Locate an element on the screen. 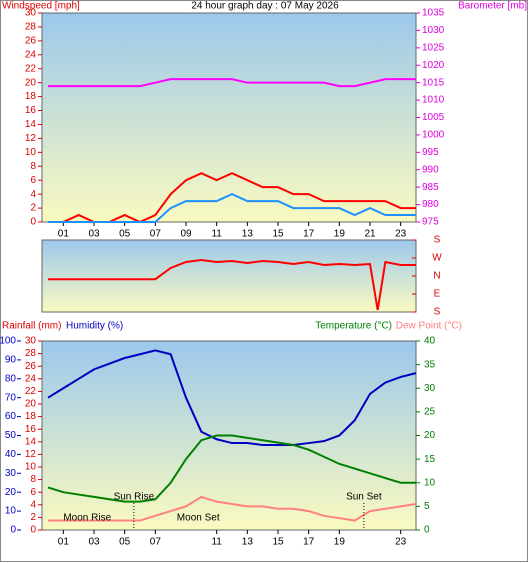 The height and width of the screenshot is (563, 529). y-tick-label: 24 is located at coordinates (31, 54).